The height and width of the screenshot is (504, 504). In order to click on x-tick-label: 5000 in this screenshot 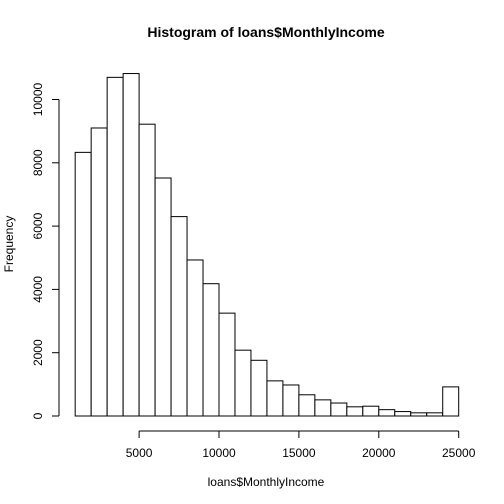, I will do `click(139, 453)`.